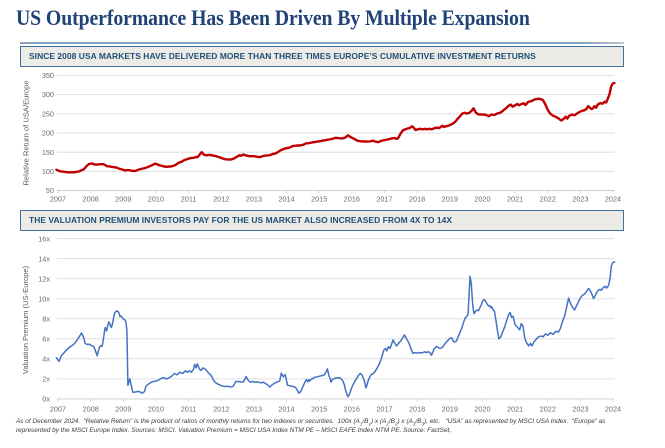  Describe the element at coordinates (44, 258) in the screenshot. I see `svg-text: 14x` at that location.